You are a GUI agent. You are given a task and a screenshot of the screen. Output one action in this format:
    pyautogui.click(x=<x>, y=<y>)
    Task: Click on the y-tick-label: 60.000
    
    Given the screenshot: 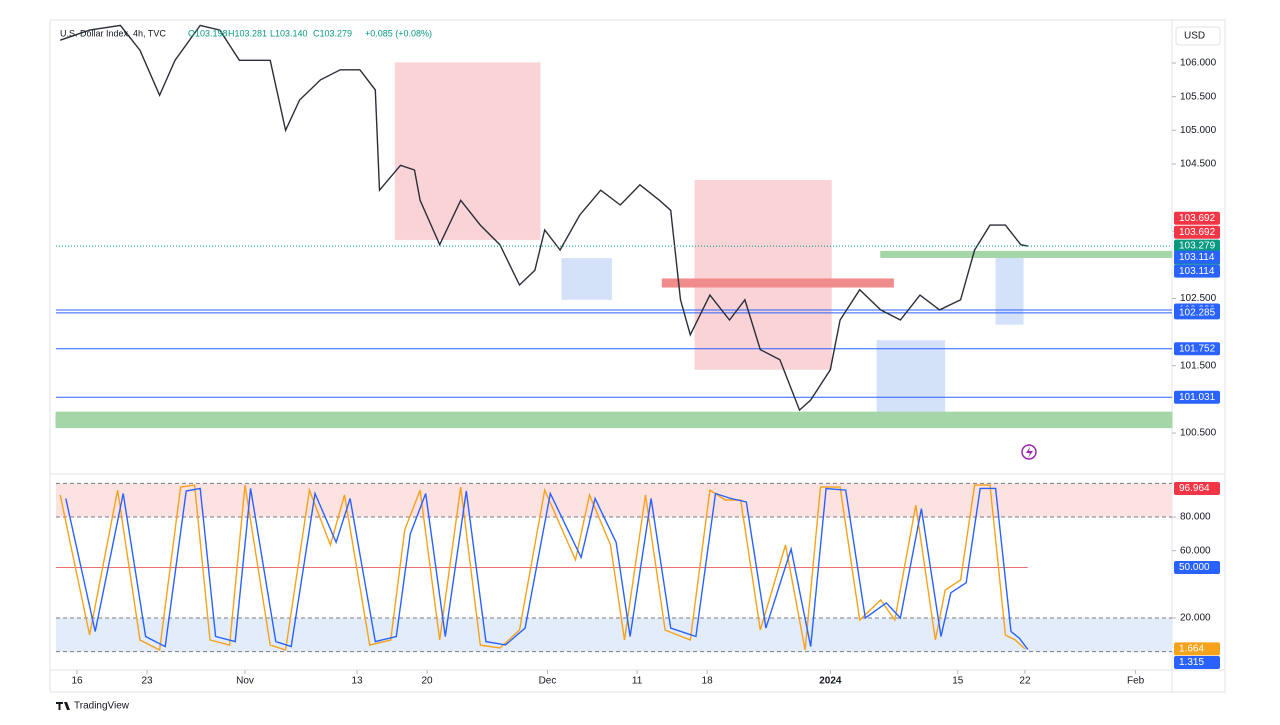 What is the action you would take?
    pyautogui.click(x=1195, y=550)
    